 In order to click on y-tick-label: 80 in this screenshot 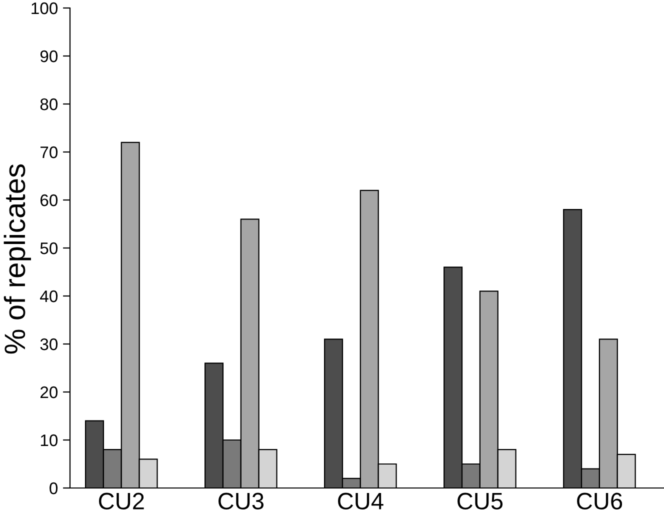, I will do `click(49, 104)`.